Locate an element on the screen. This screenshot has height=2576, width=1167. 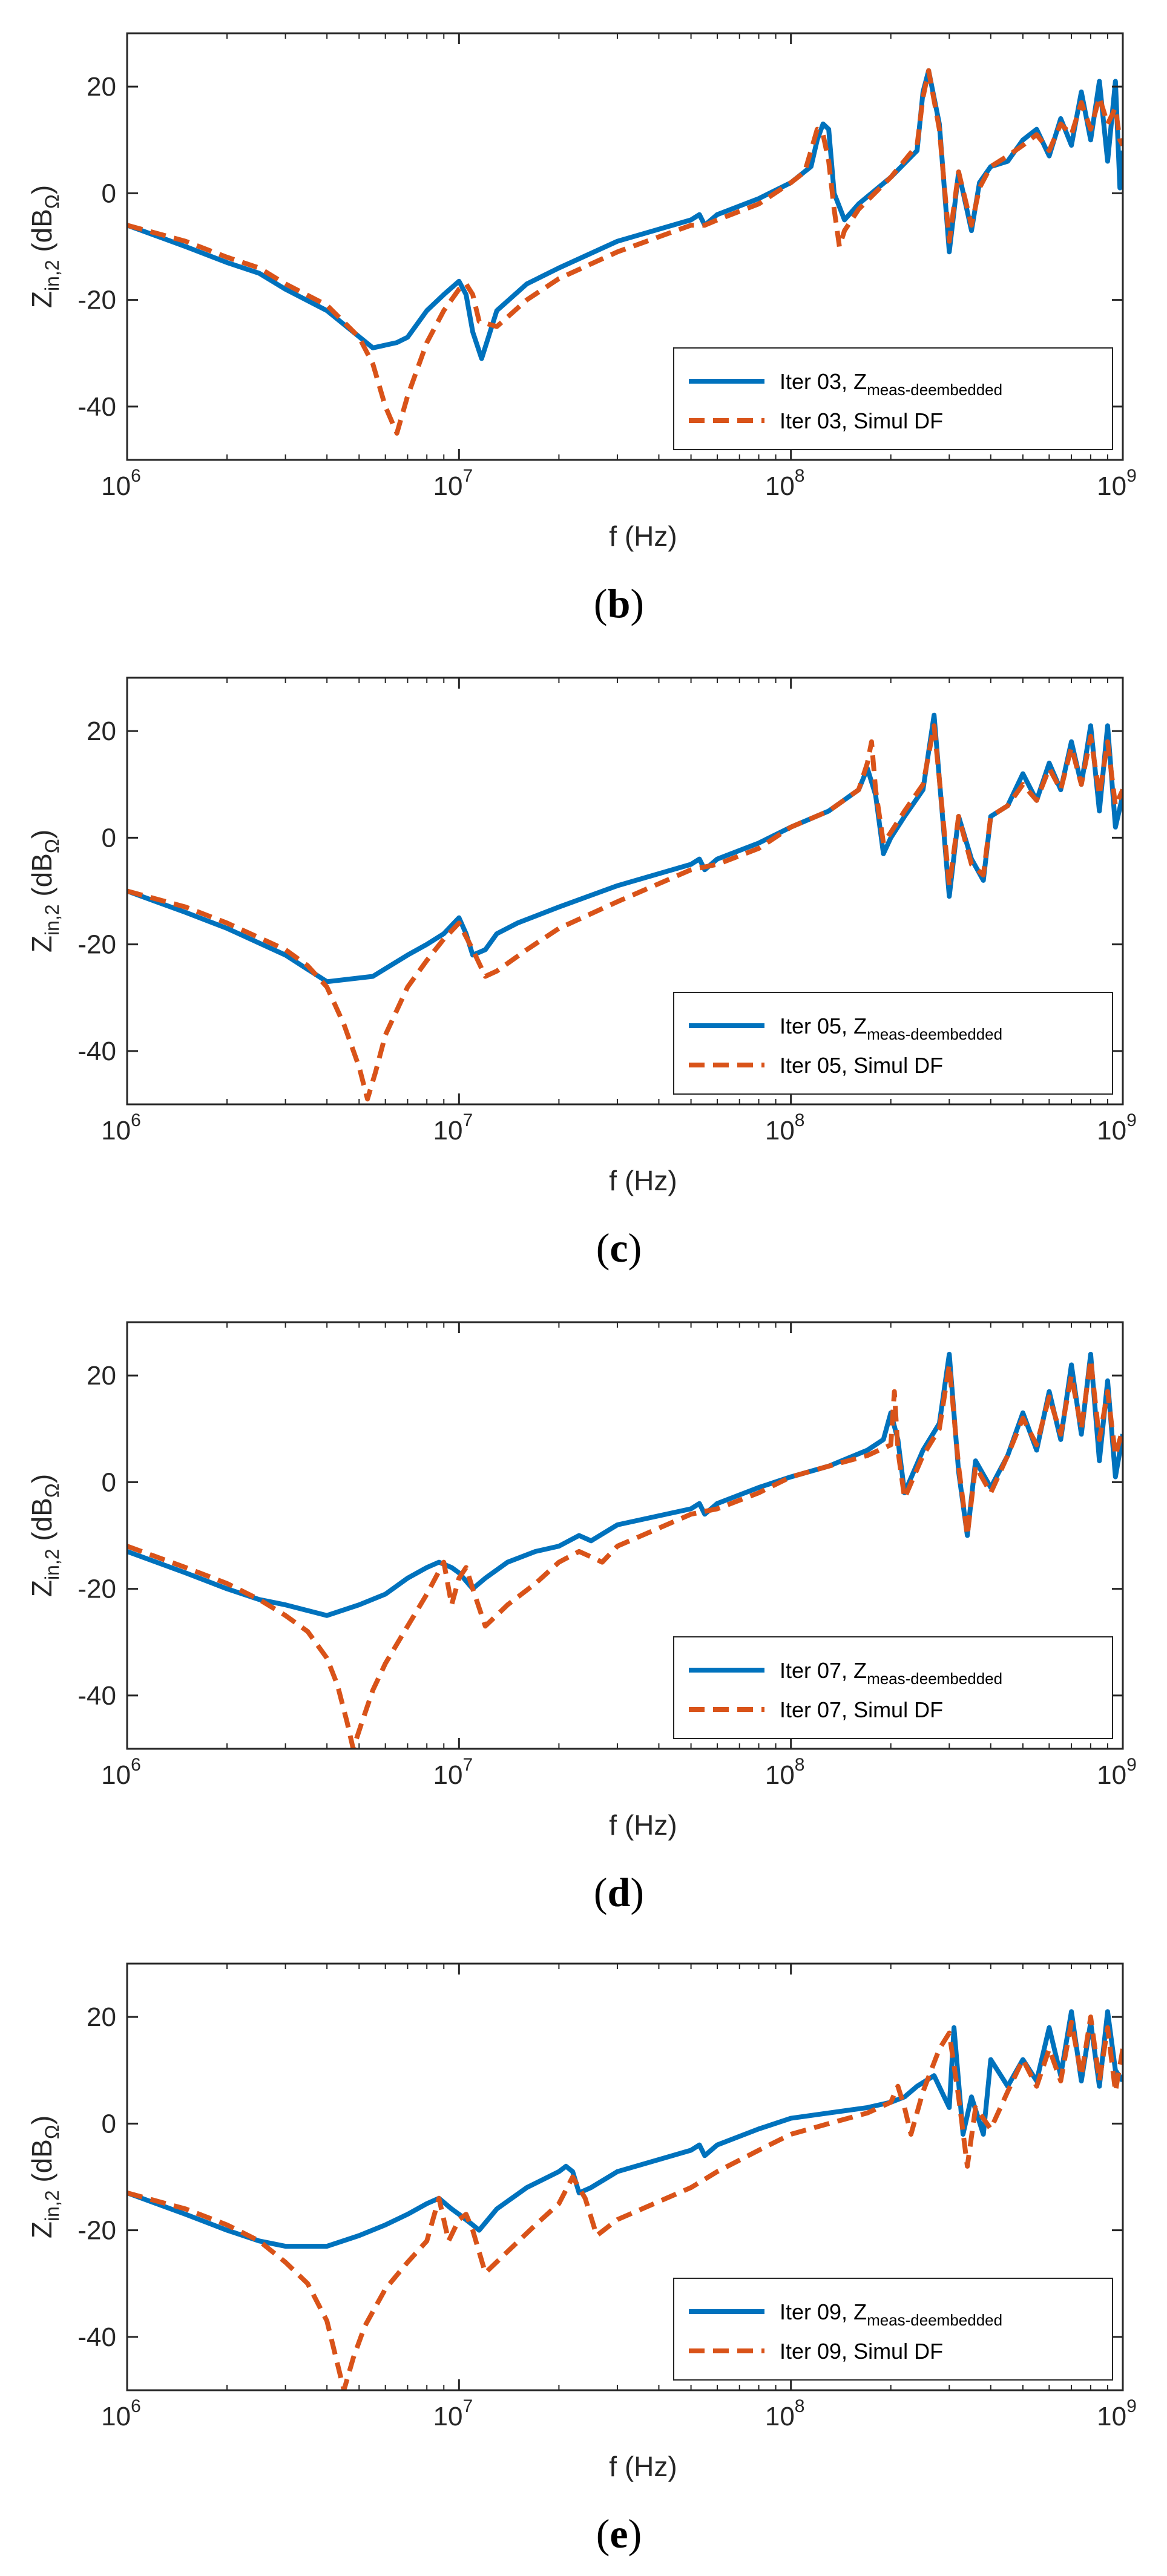
legend-label: Iter 05, Zmeas-deembedded is located at coordinates (891, 1028).